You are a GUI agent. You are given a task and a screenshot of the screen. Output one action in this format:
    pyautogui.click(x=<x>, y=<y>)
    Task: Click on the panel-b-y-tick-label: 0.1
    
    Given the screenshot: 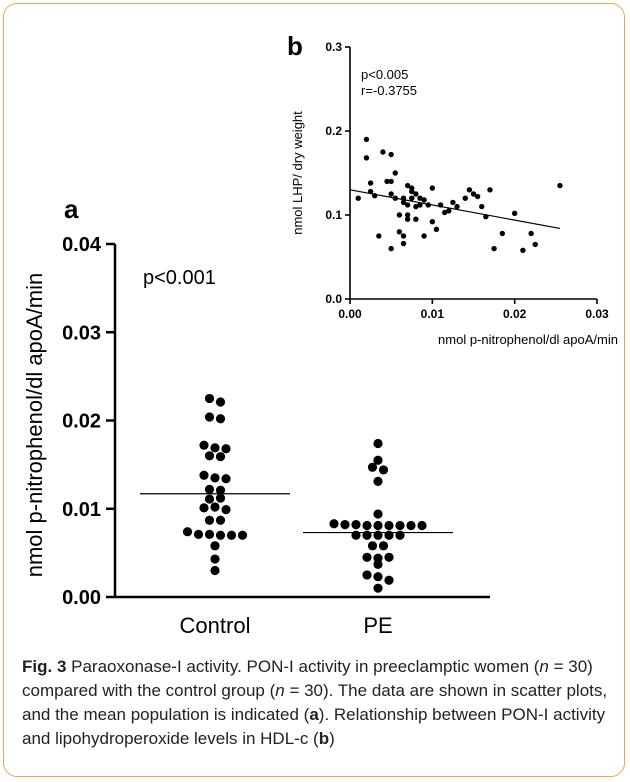 What is the action you would take?
    pyautogui.click(x=333, y=215)
    